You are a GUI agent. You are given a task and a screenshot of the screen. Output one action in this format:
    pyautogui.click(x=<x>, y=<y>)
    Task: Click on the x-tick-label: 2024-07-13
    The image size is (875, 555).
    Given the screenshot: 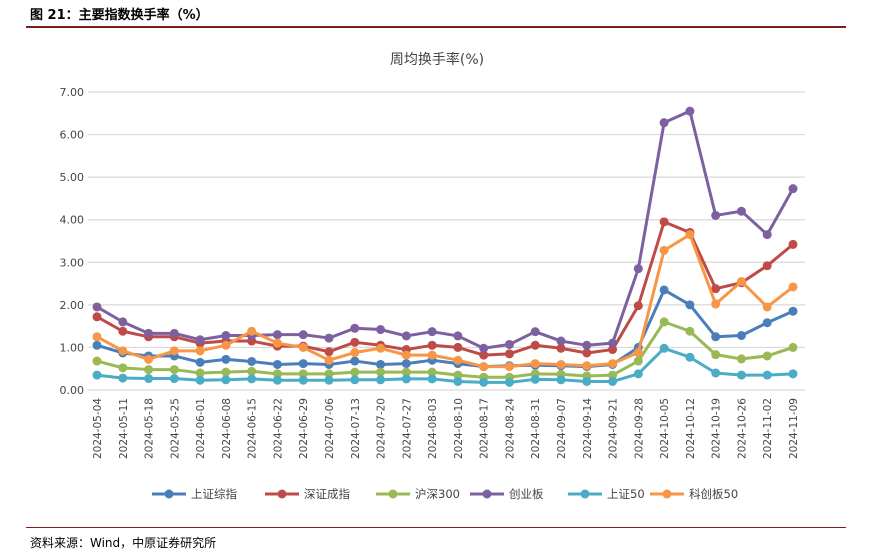 What is the action you would take?
    pyautogui.click(x=356, y=428)
    